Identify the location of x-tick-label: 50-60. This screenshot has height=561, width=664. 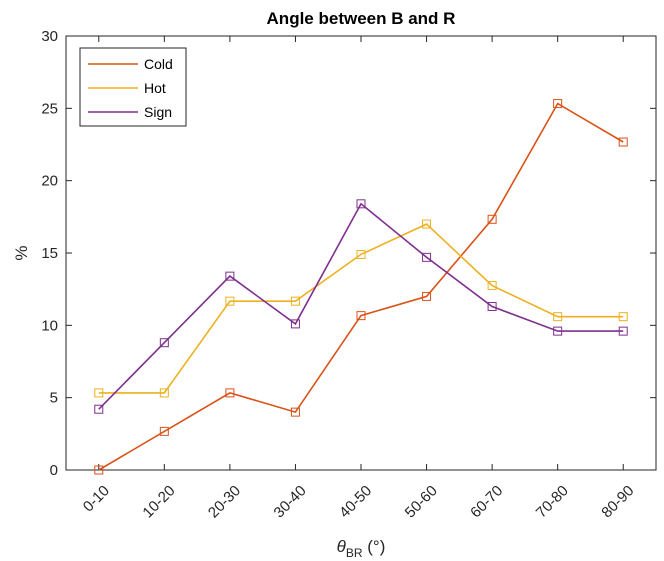
(421, 501).